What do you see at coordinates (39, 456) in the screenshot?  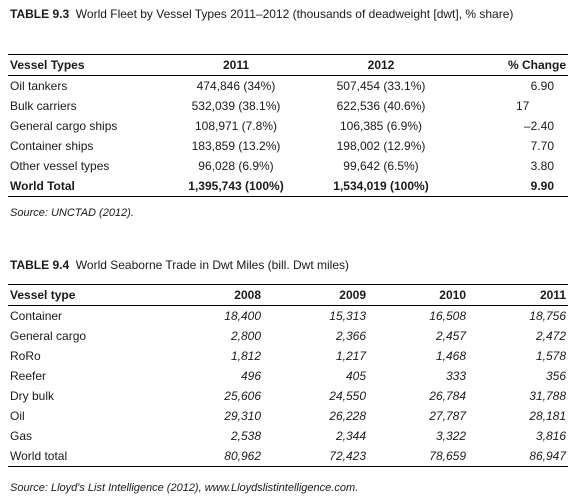 I see `table-cell: World total` at bounding box center [39, 456].